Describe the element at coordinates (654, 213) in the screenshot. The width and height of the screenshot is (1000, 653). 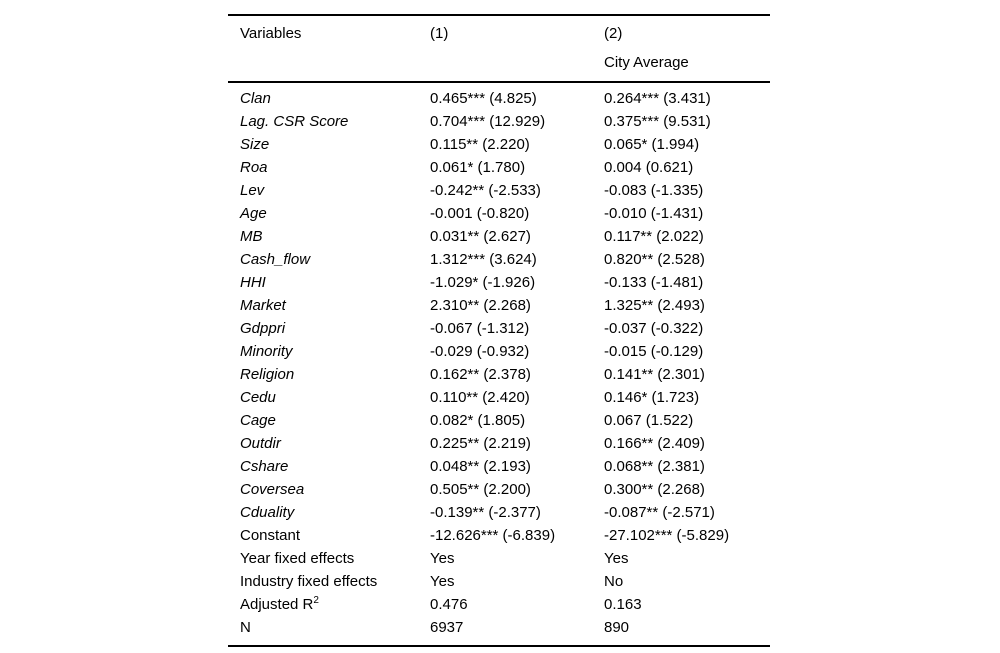
I see `model-2-value: -0.010 (-1.431)` at that location.